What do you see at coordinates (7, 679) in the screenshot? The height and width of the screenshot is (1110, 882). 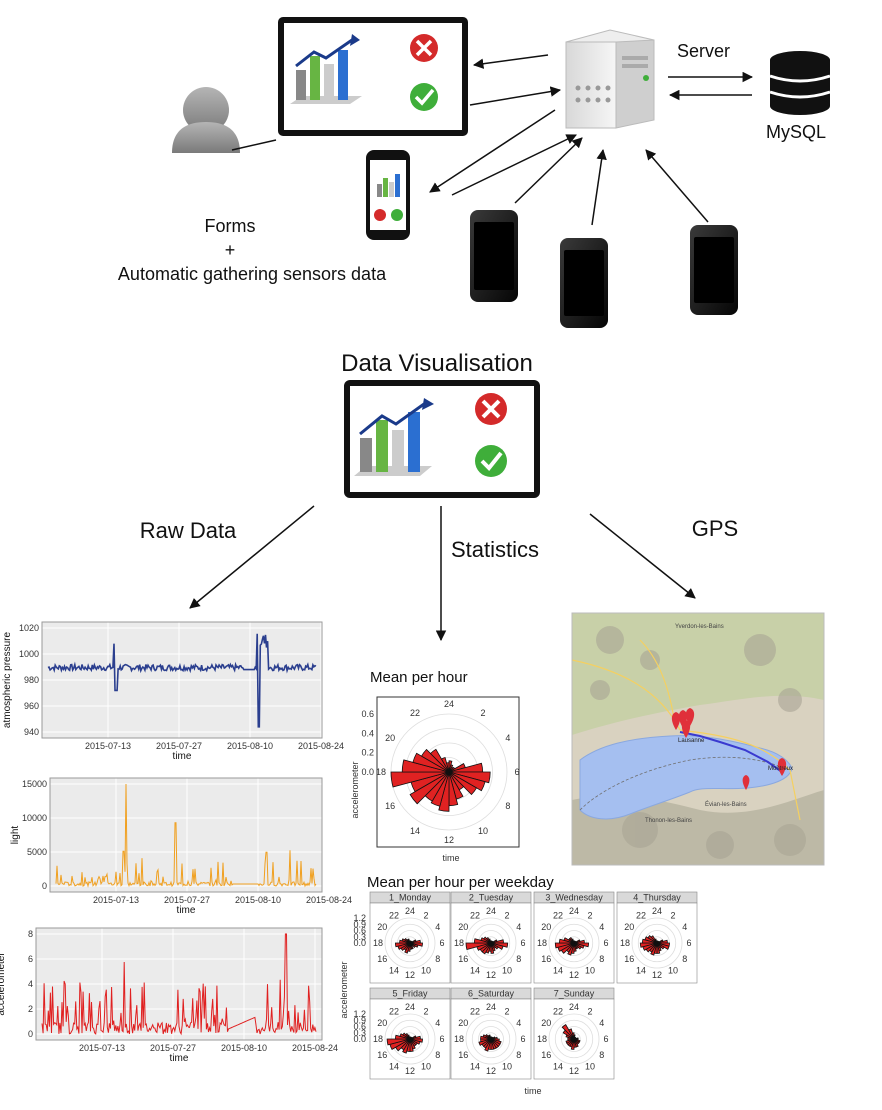 I see `y-axis-label: atmospheric pressure` at bounding box center [7, 679].